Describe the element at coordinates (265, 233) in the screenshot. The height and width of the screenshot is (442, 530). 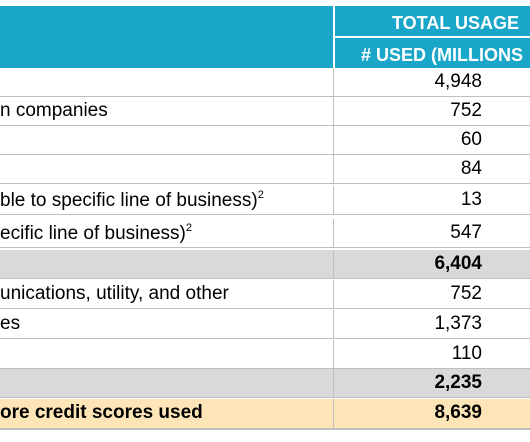
I see `table-row: ecific line of business)2 547` at that location.